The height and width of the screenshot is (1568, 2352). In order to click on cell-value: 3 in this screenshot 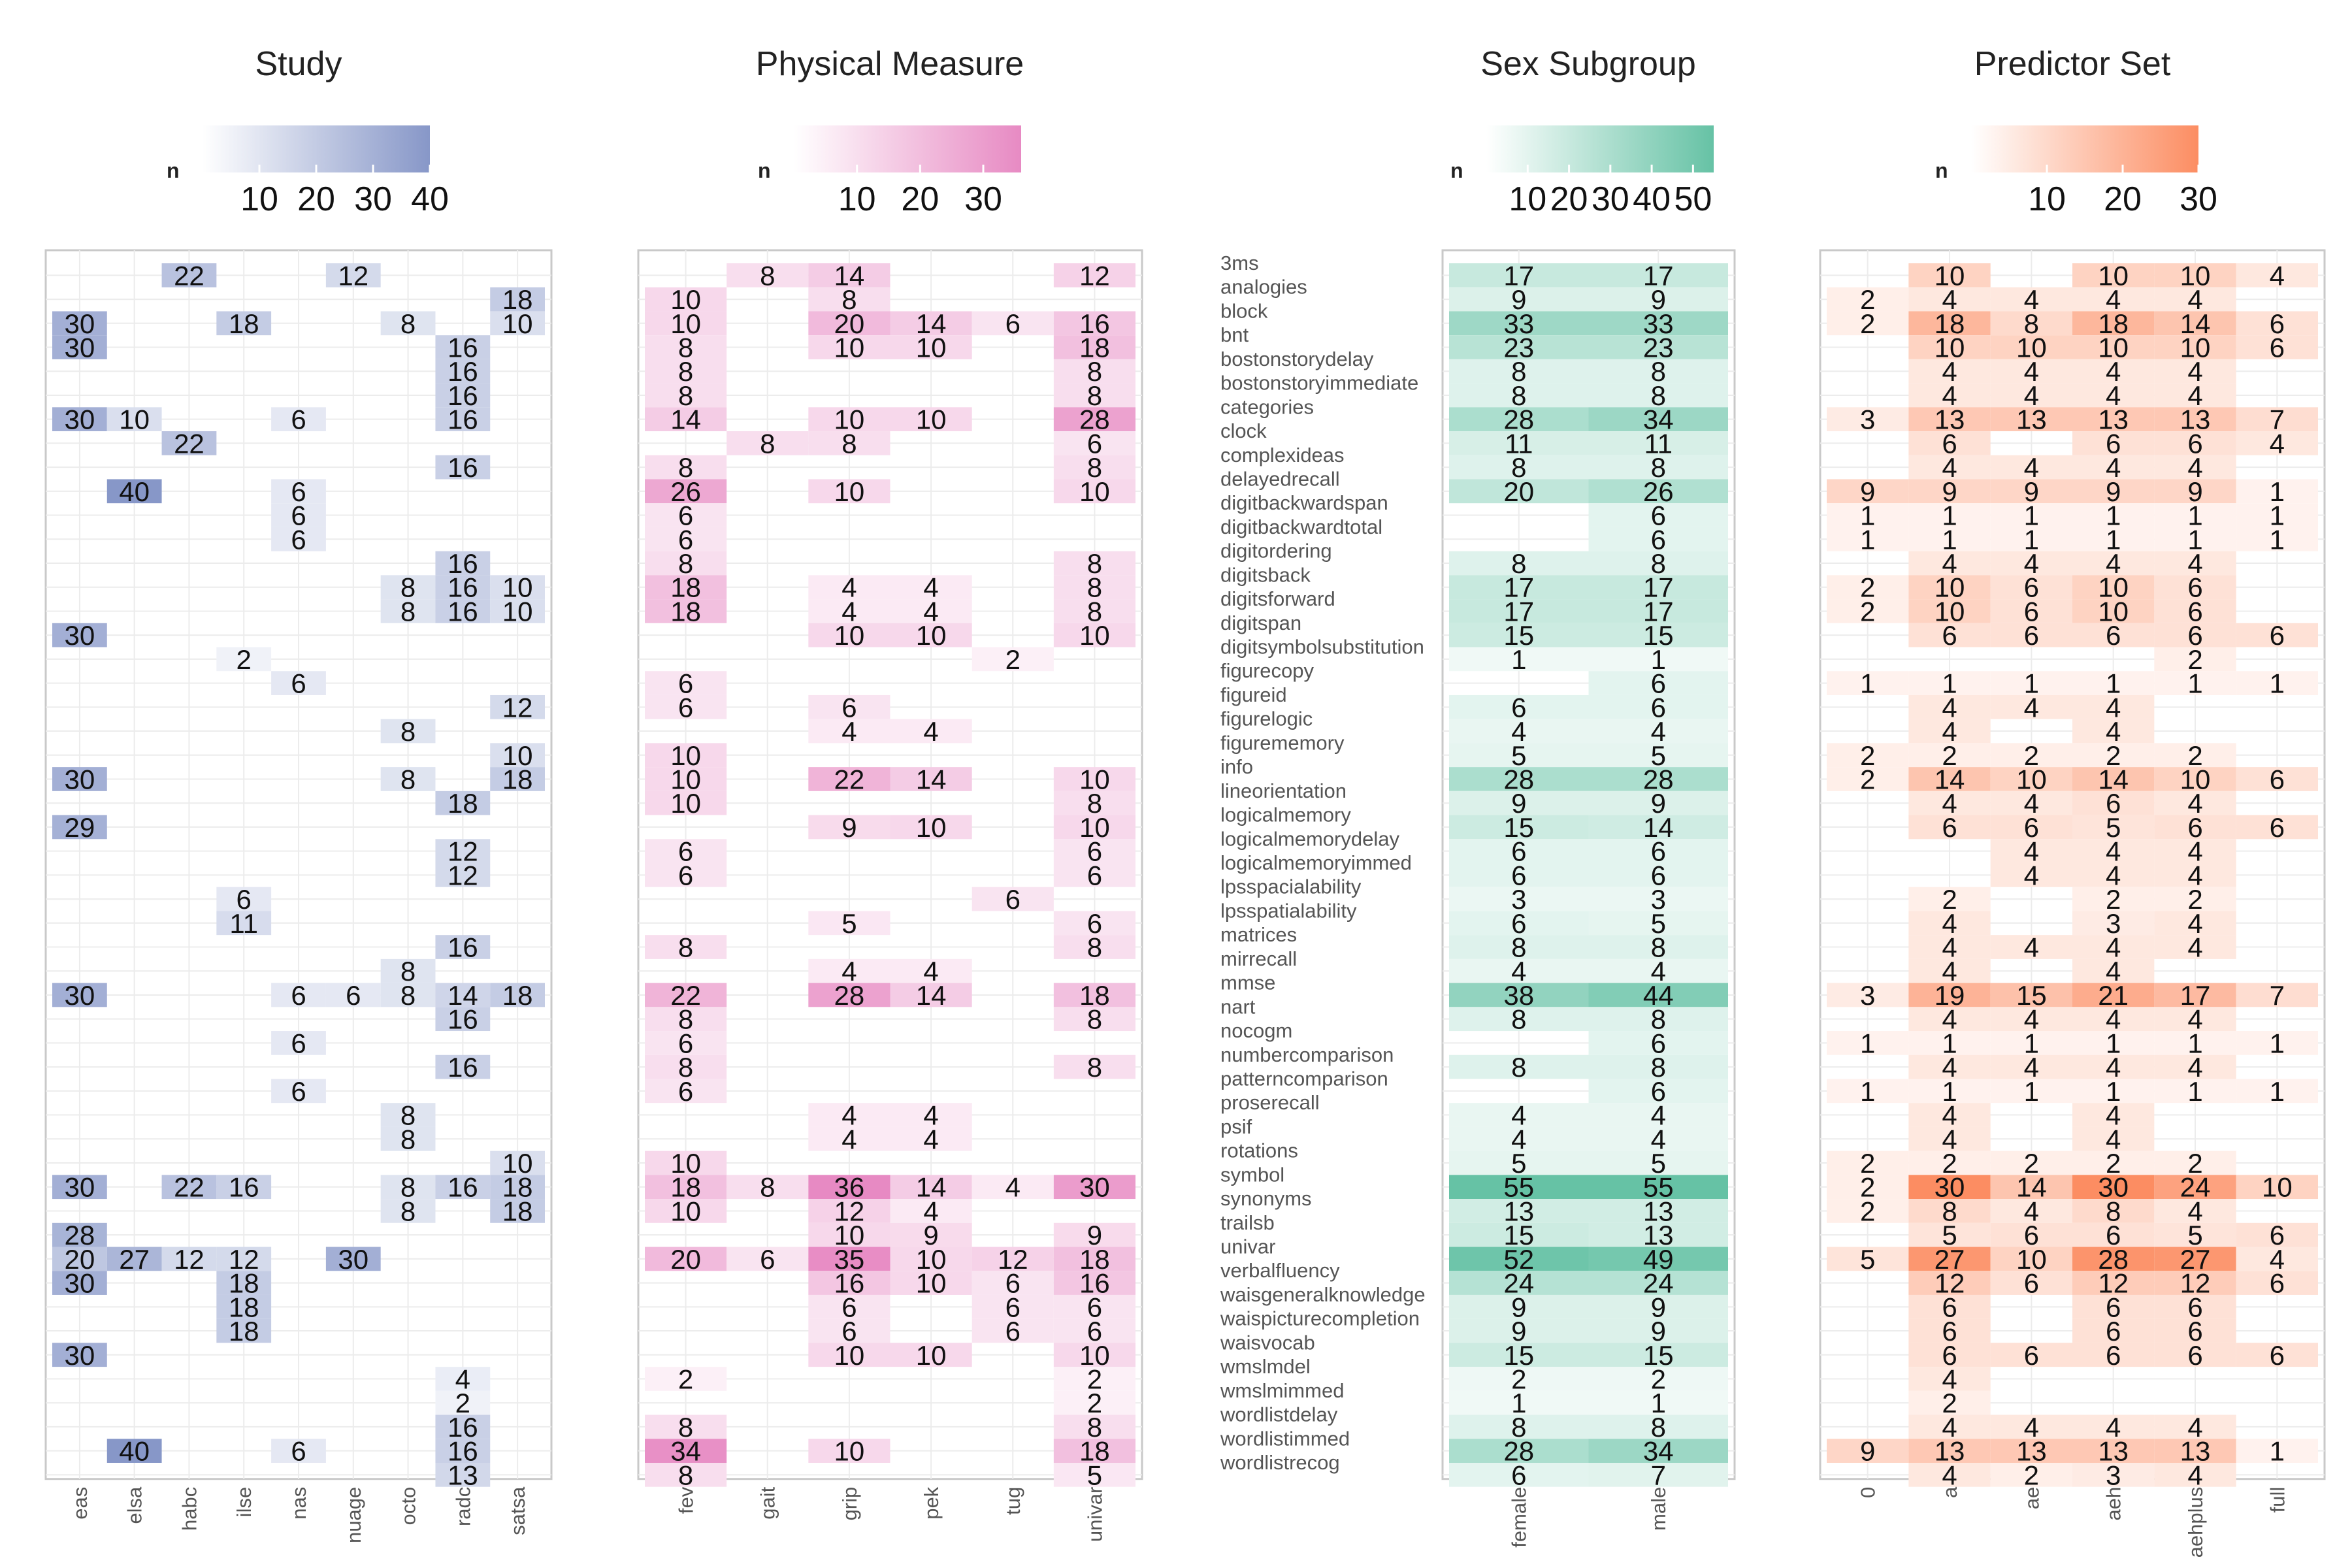, I will do `click(1867, 995)`.